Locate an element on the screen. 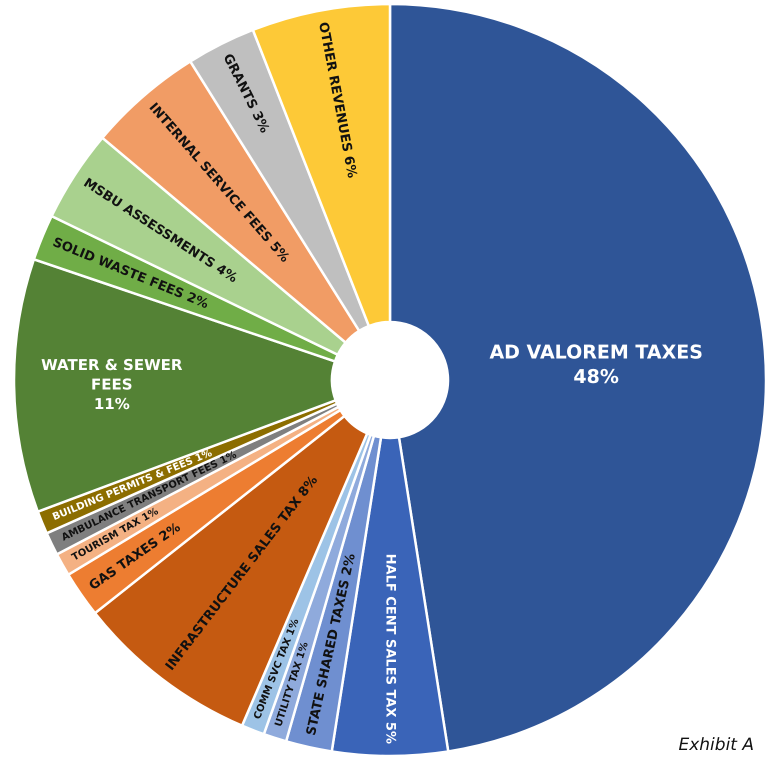 The image size is (768, 758). data-label: 48% is located at coordinates (596, 377).